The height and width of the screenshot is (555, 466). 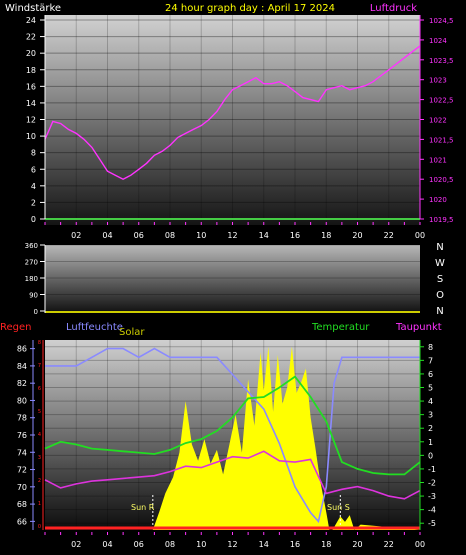 What do you see at coordinates (441, 21) in the screenshot?
I see `pressure-right-tick-10: 1024,5` at bounding box center [441, 21].